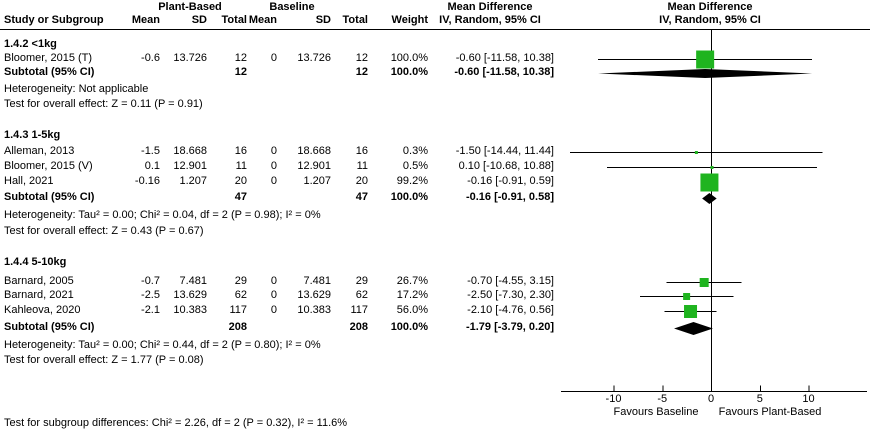  I want to click on study-weight: 99.2%, so click(412, 181).